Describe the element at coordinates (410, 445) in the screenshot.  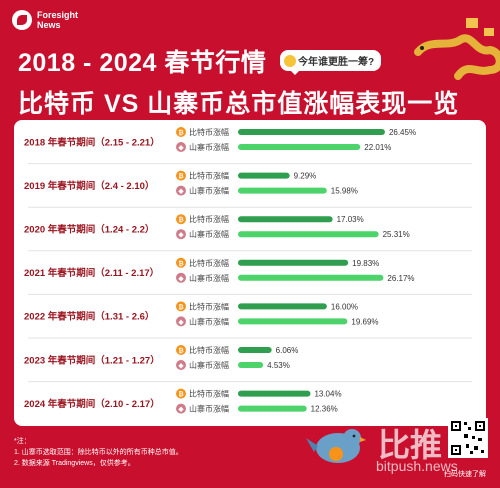
I see `brand-name: 比推` at that location.